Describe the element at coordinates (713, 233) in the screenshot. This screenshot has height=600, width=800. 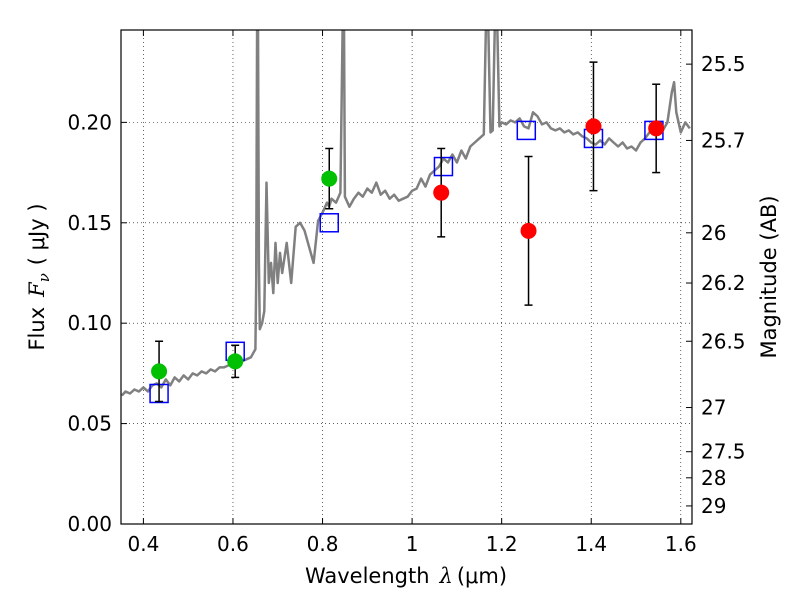
I see `y2-tick-label: 26` at that location.